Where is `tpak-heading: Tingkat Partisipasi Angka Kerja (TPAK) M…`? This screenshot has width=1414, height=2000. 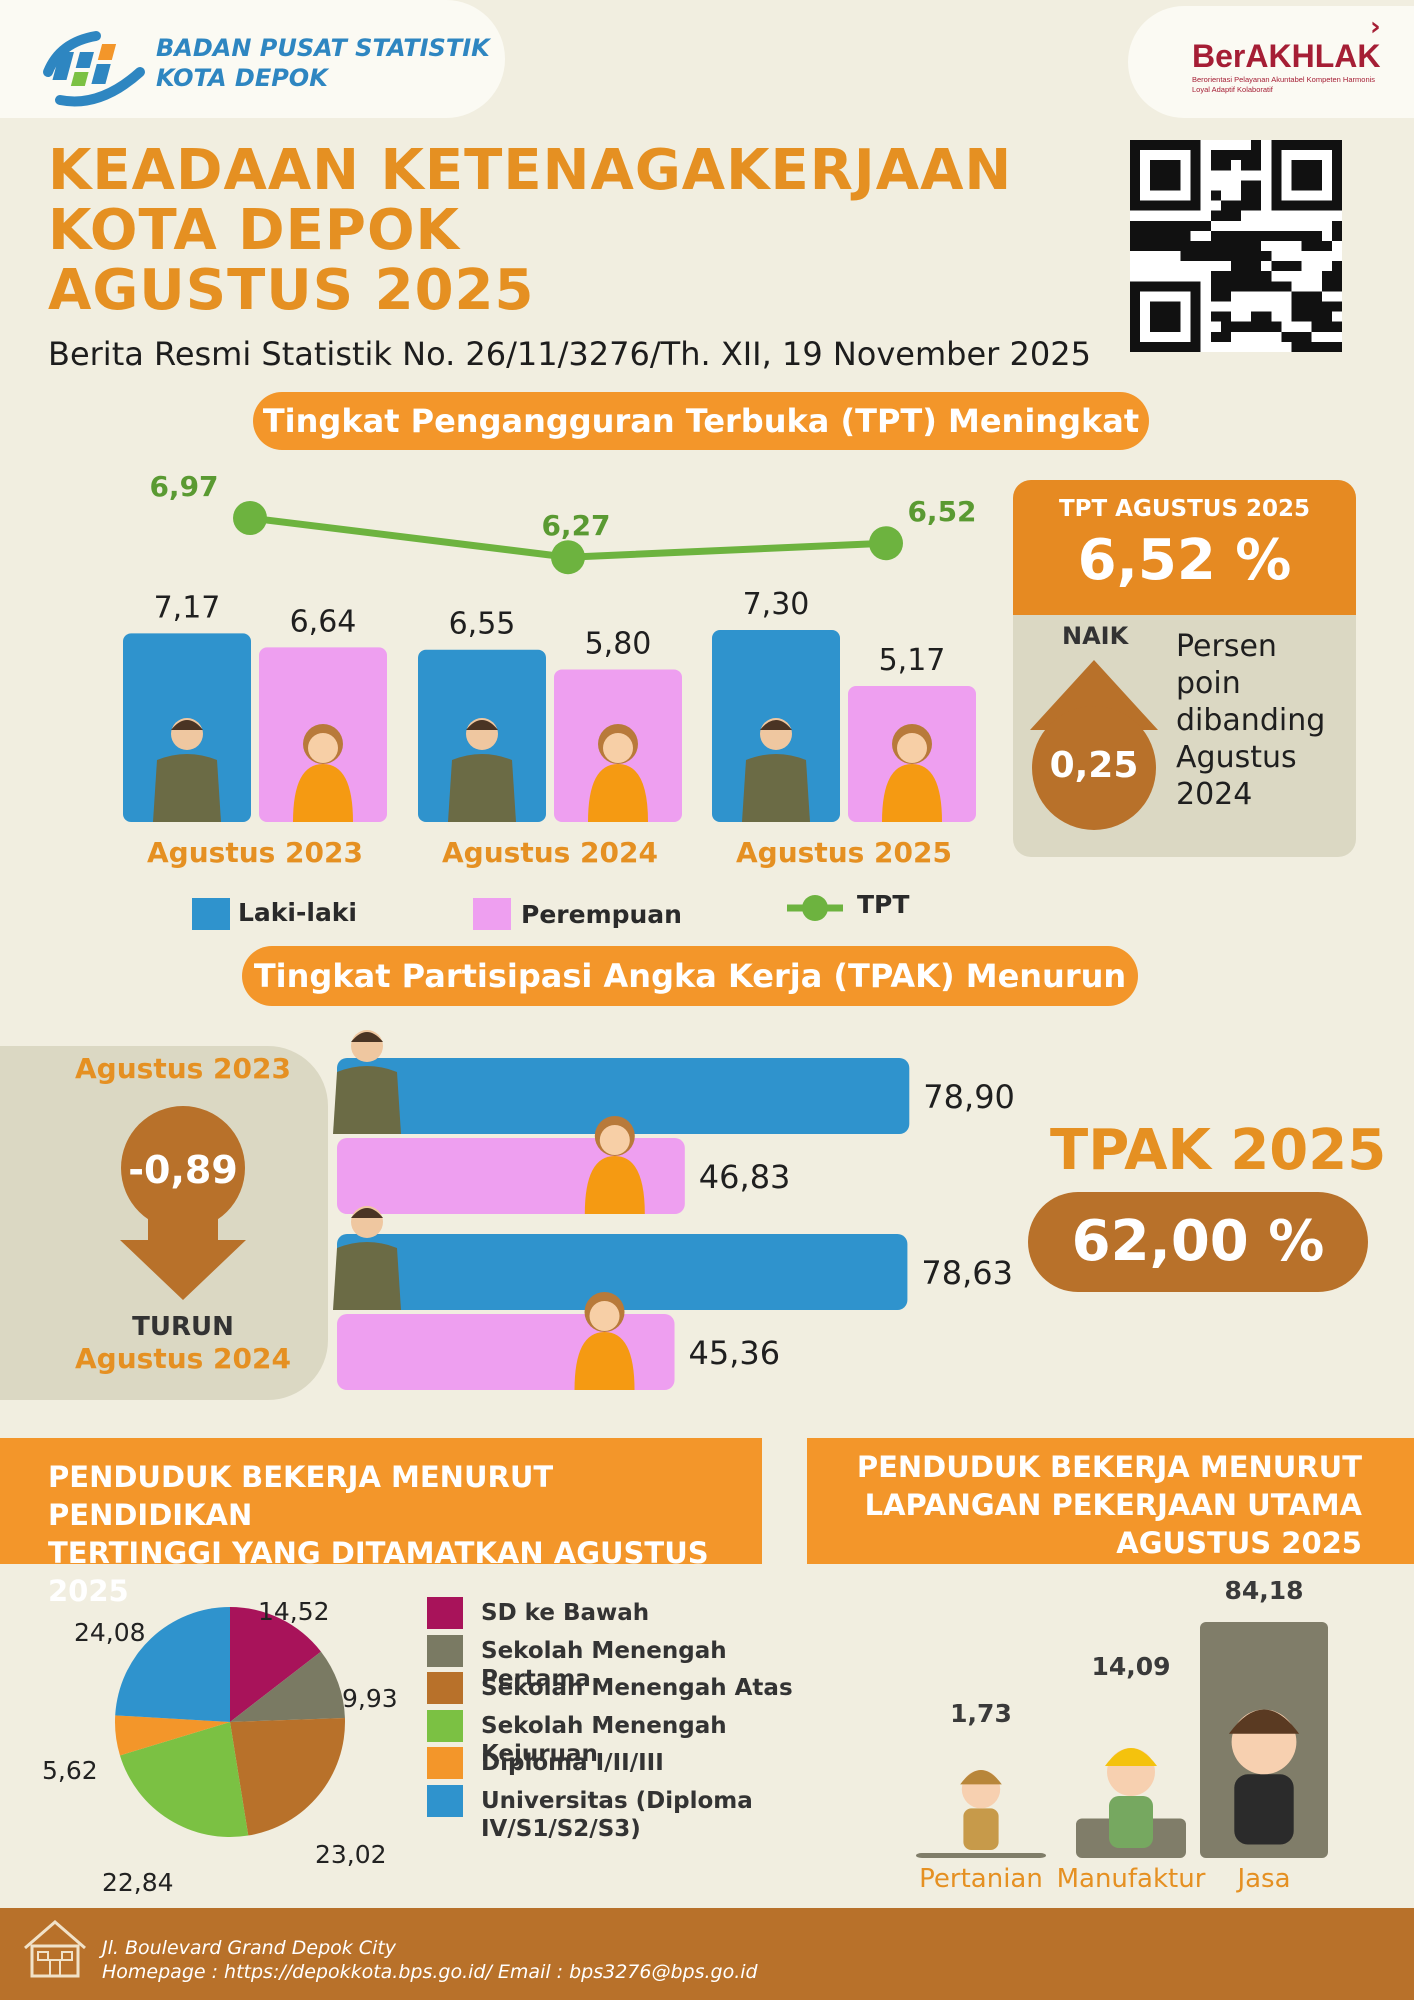
tpak-heading: Tingkat Partisipasi Angka Kerja (TPAK) M… is located at coordinates (690, 976).